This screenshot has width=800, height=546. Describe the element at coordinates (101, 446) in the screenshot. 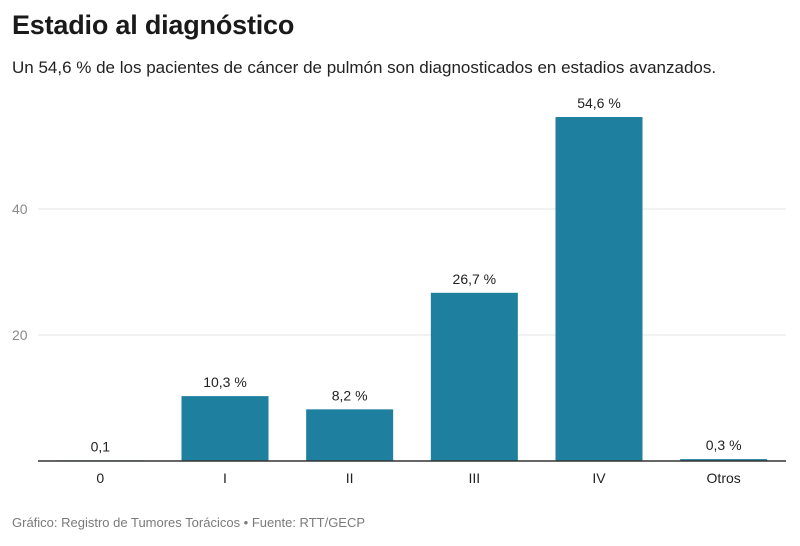

I see `data-label: 0,1` at that location.